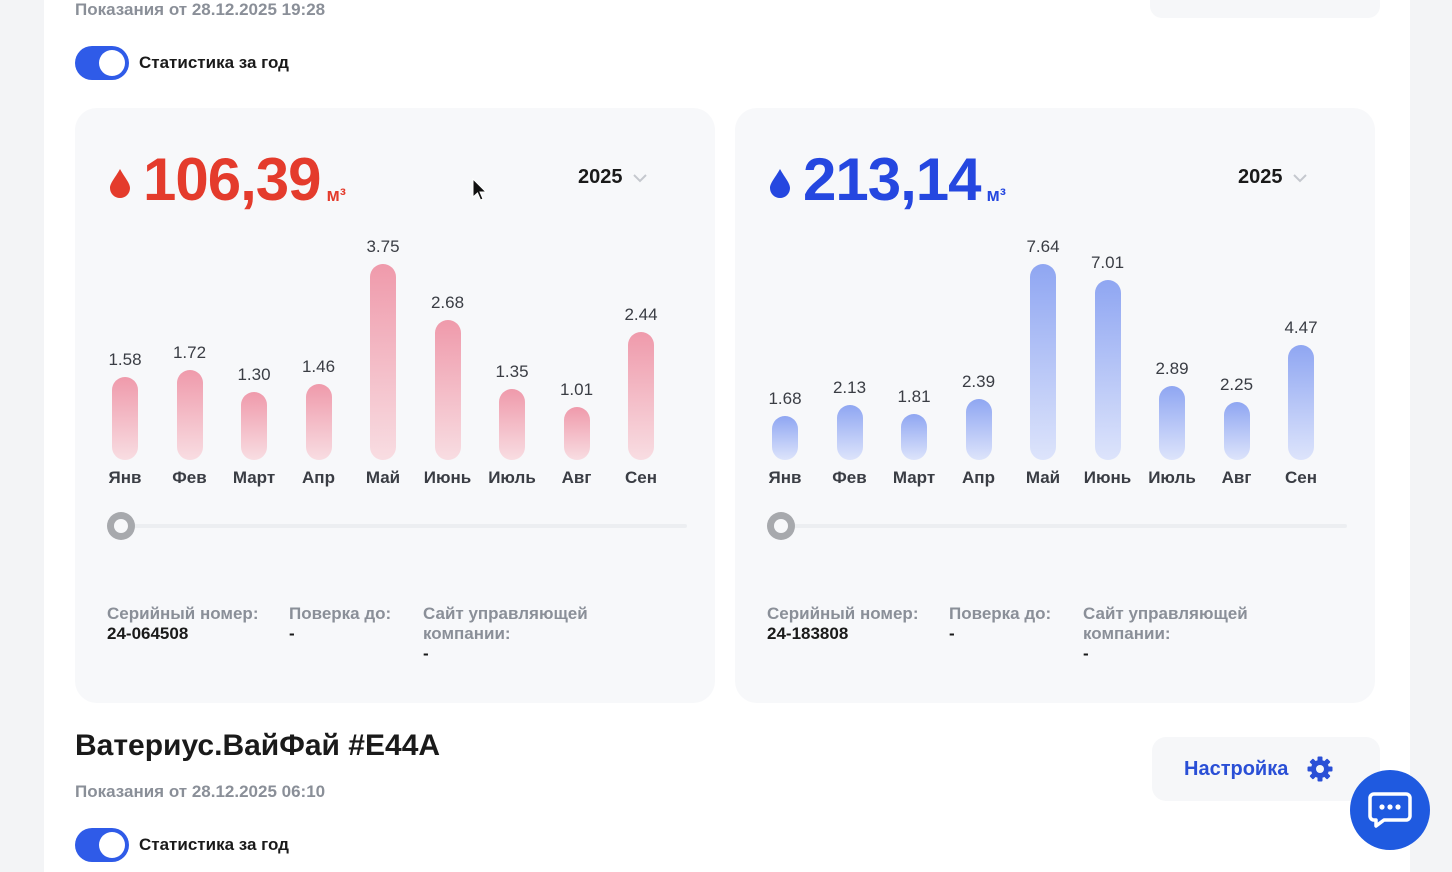 The height and width of the screenshot is (872, 1452). I want to click on cold-year-value: 2025, so click(1260, 177).